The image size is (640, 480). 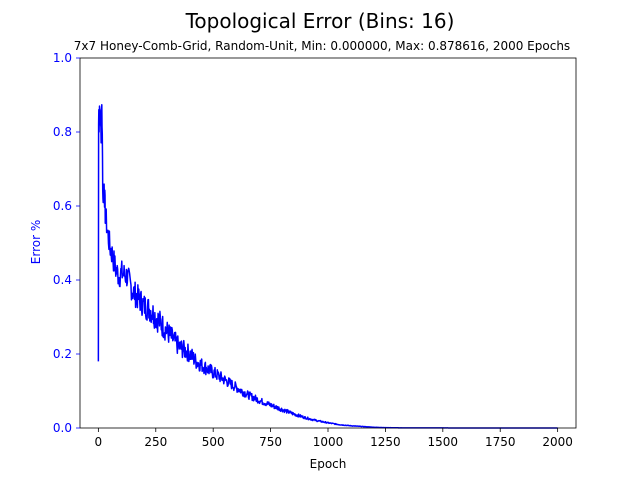 What do you see at coordinates (320, 21) in the screenshot?
I see `chart-title: Topological Error (Bins: 16)` at bounding box center [320, 21].